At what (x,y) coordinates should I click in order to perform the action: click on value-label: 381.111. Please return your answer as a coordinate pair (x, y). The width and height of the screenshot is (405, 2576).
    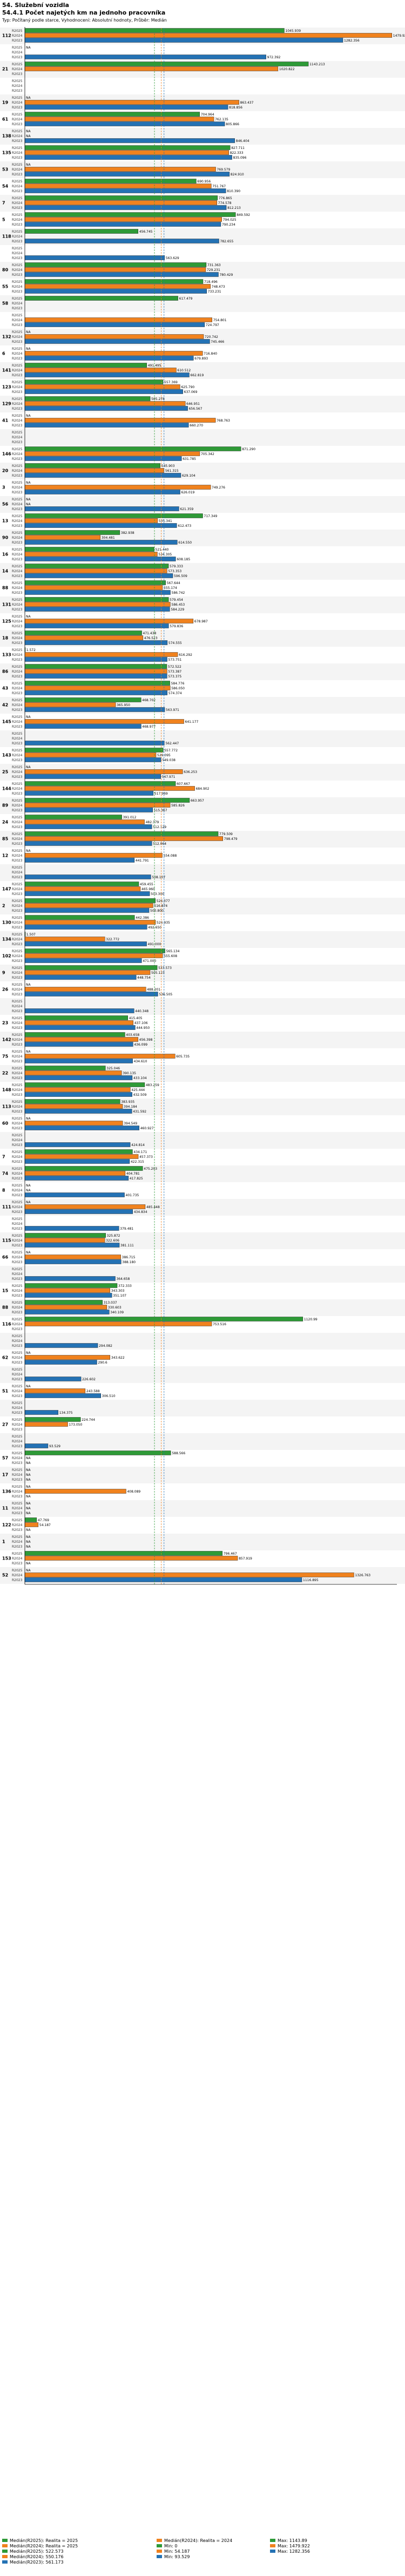
    Looking at the image, I should click on (127, 1246).